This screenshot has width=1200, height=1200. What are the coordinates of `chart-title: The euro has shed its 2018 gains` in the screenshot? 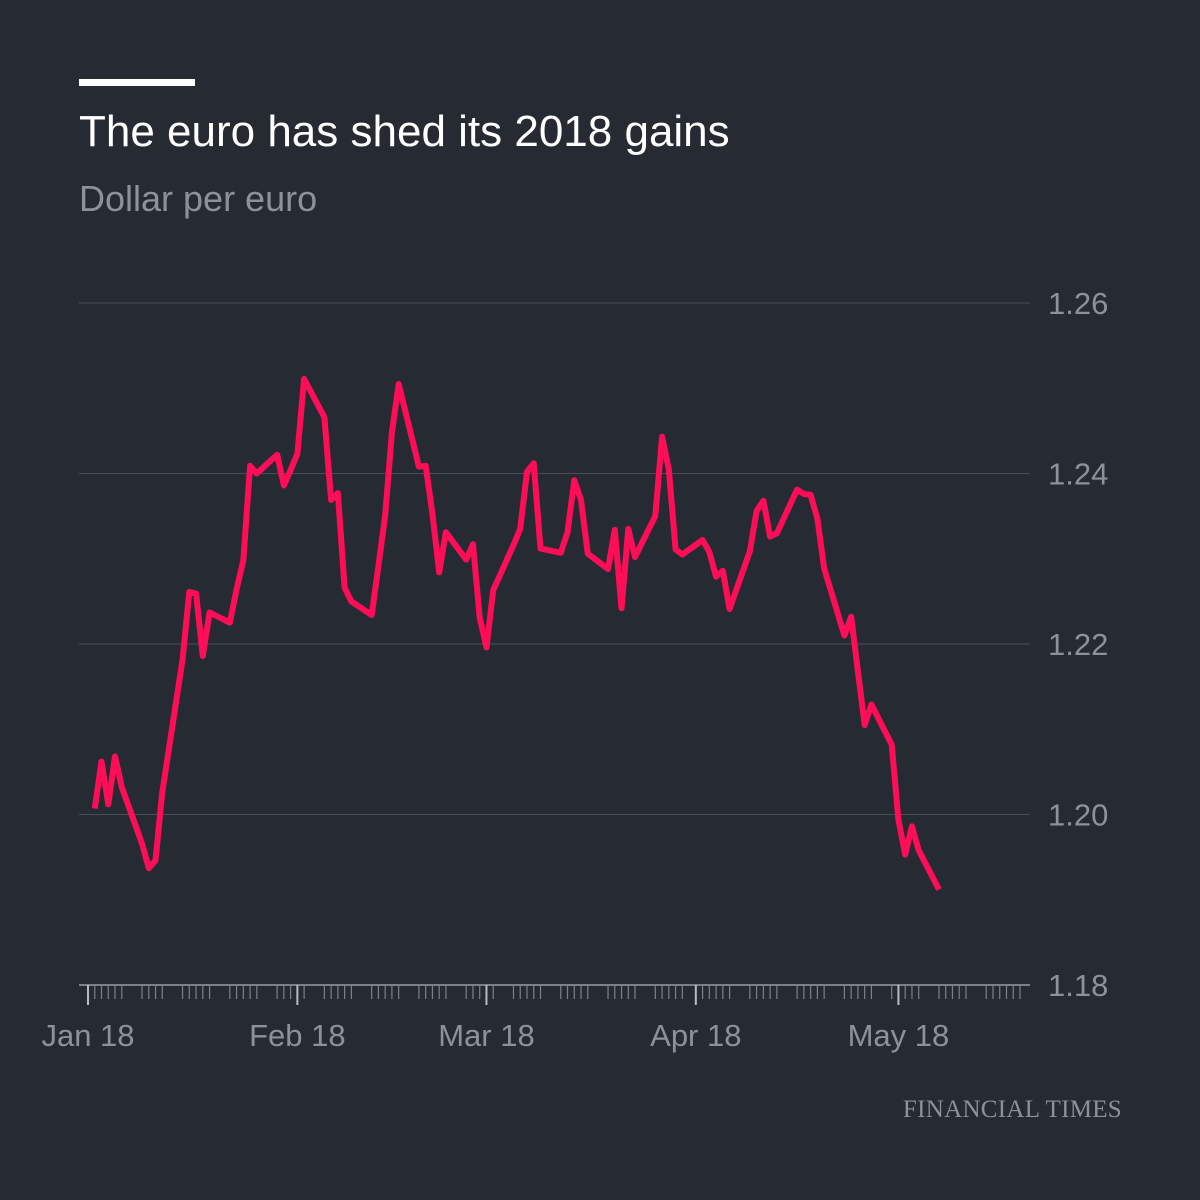 It's located at (404, 131).